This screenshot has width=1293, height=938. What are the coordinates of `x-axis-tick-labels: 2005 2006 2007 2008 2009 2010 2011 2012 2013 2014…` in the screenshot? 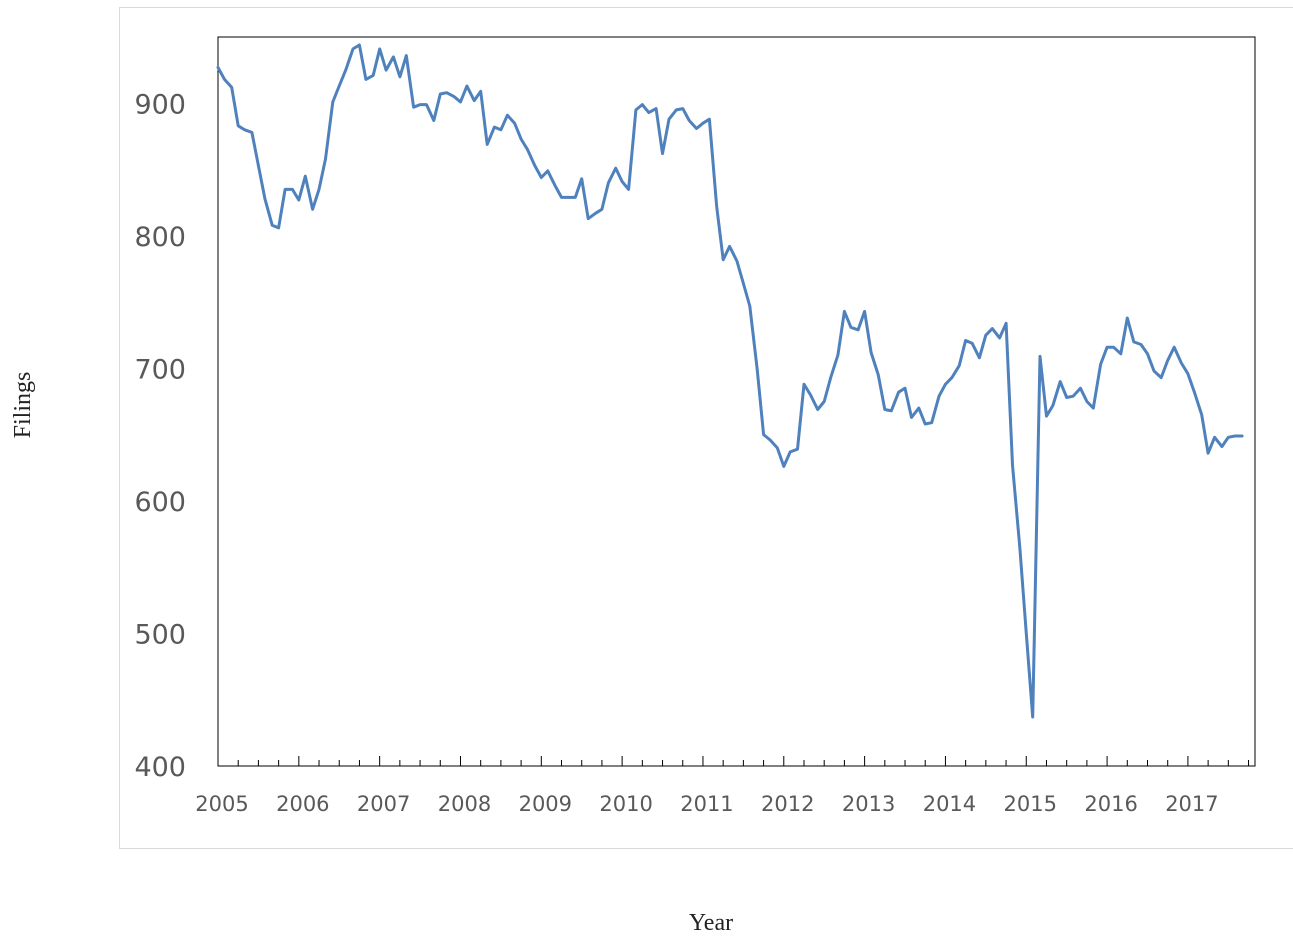 It's located at (706, 804).